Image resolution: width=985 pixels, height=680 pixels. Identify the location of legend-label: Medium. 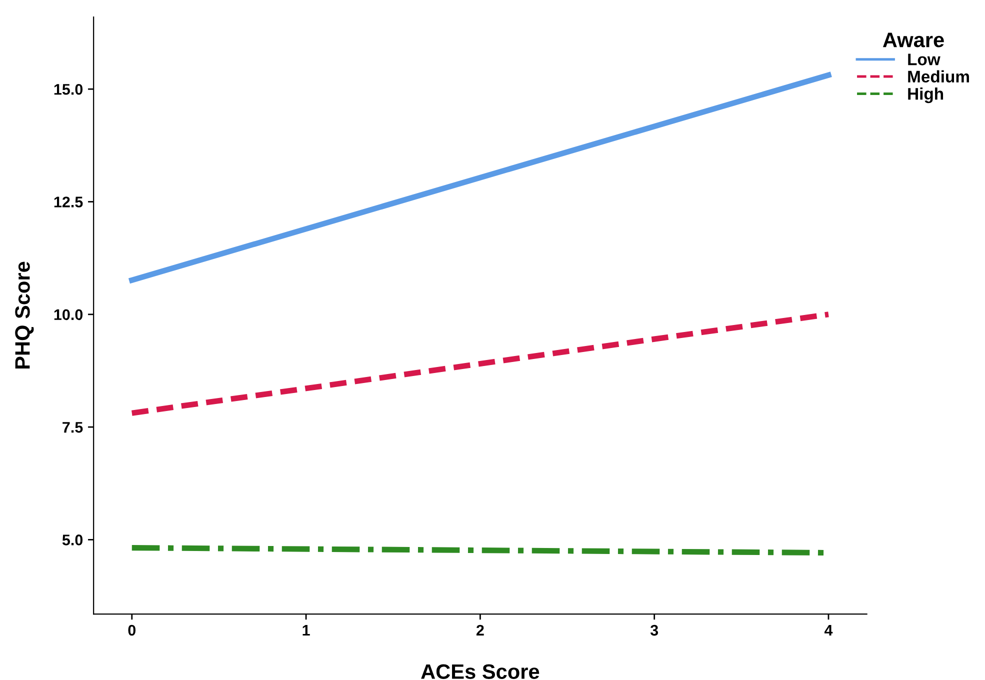
(938, 76).